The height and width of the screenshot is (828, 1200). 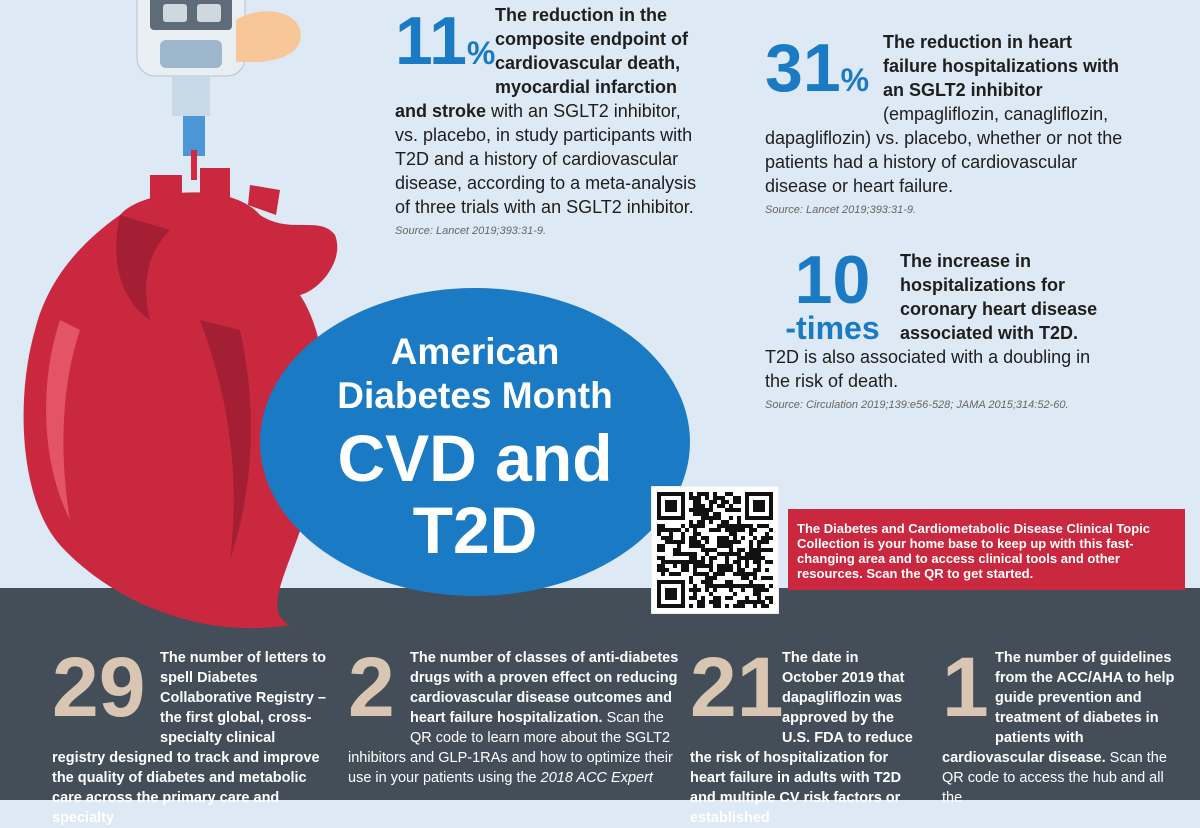 What do you see at coordinates (832, 328) in the screenshot?
I see `unit: -times` at bounding box center [832, 328].